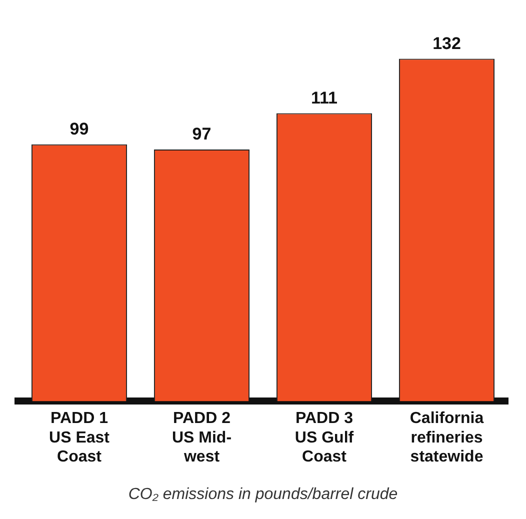 The image size is (526, 519). I want to click on x-tick-label: PADD 3 US Gulf Coast, so click(324, 438).